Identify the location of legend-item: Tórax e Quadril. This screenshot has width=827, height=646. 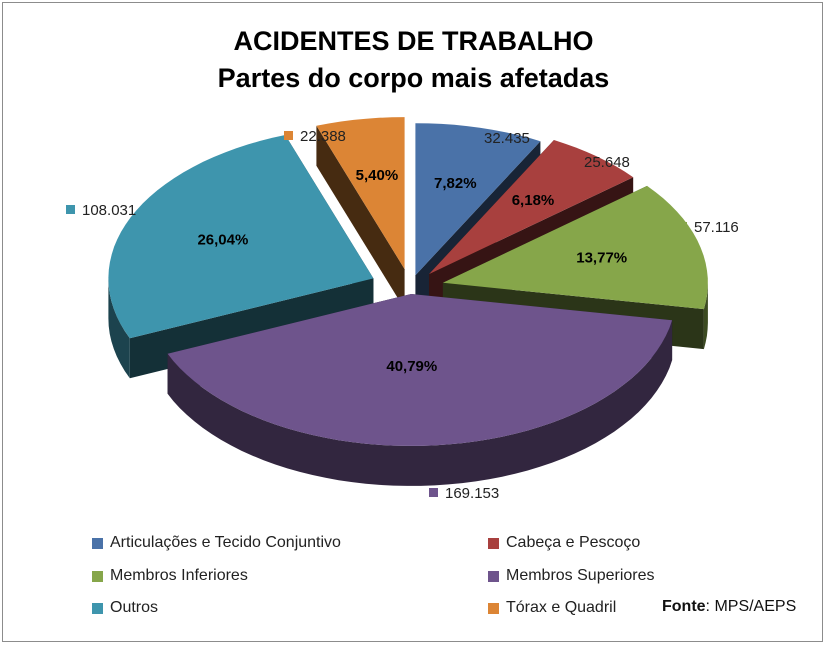
(552, 608).